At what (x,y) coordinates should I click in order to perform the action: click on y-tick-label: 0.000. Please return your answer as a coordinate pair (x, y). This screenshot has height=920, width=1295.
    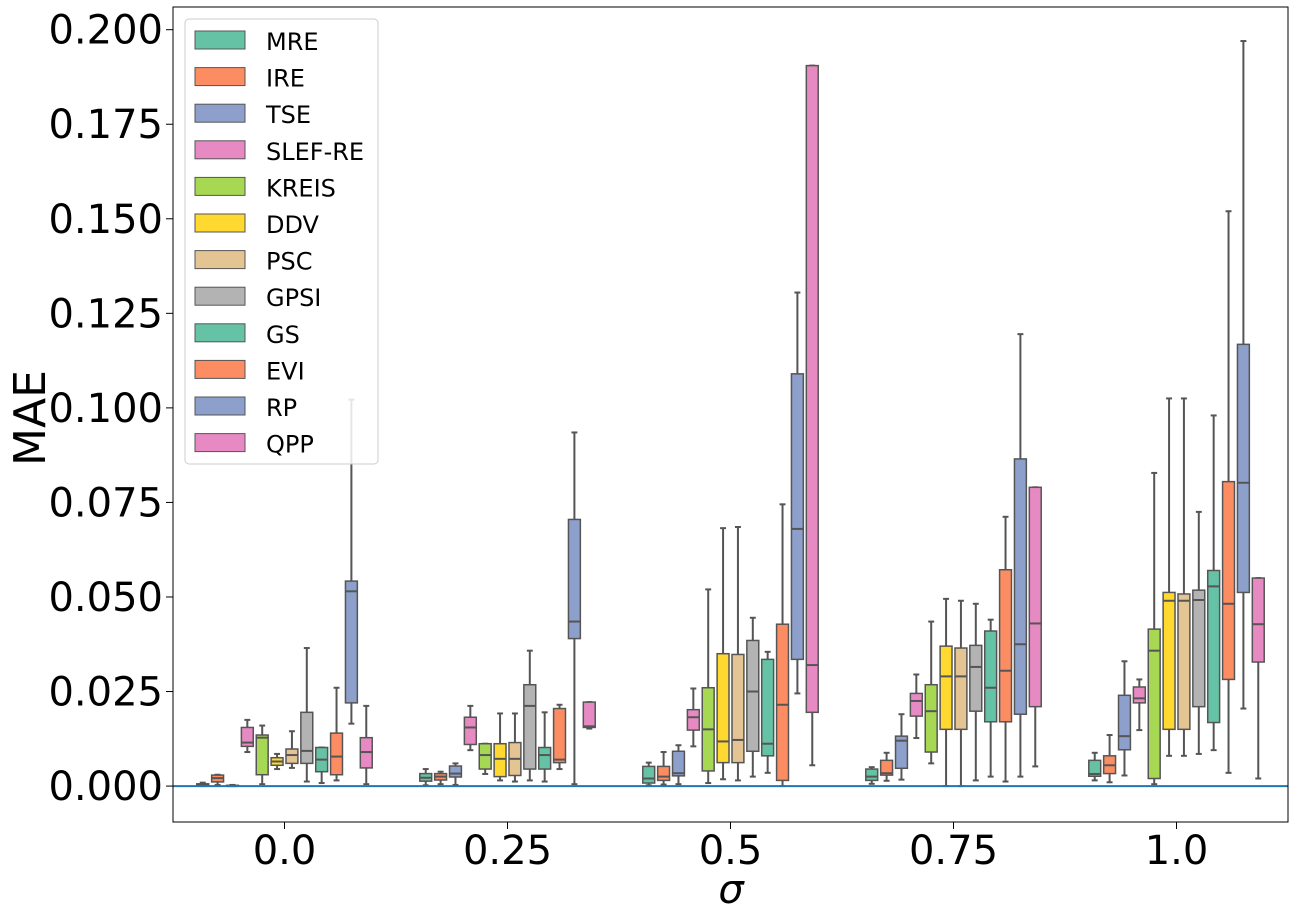
    Looking at the image, I should click on (105, 787).